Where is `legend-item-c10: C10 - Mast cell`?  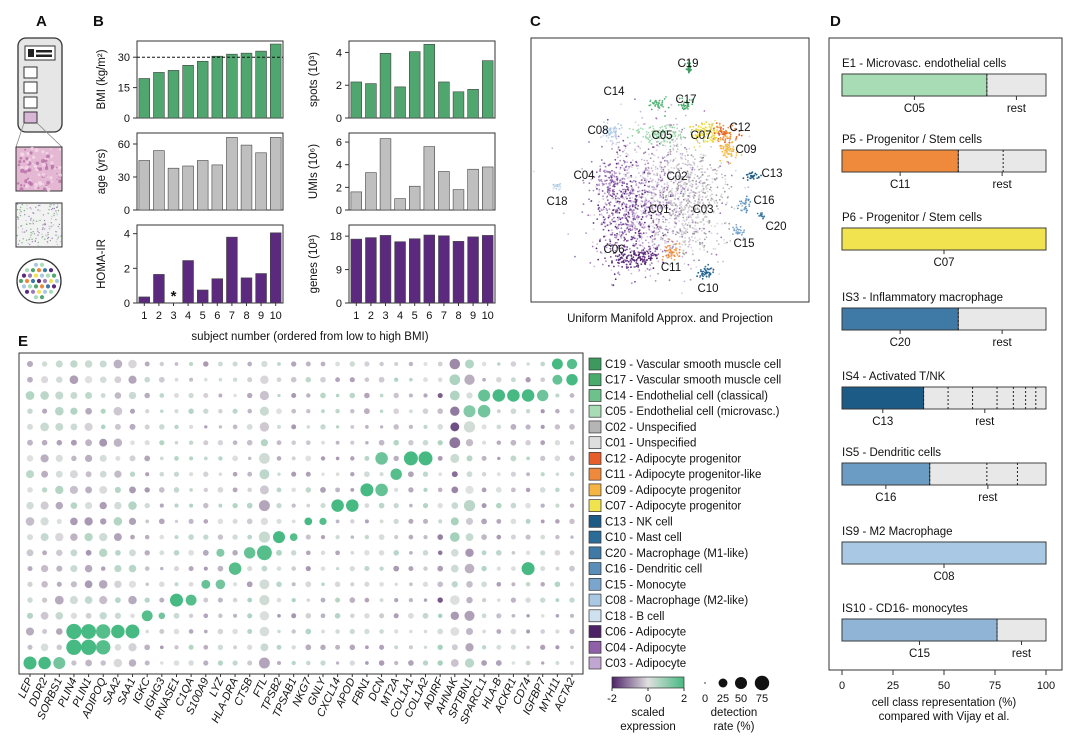 legend-item-c10: C10 - Mast cell is located at coordinates (635, 537).